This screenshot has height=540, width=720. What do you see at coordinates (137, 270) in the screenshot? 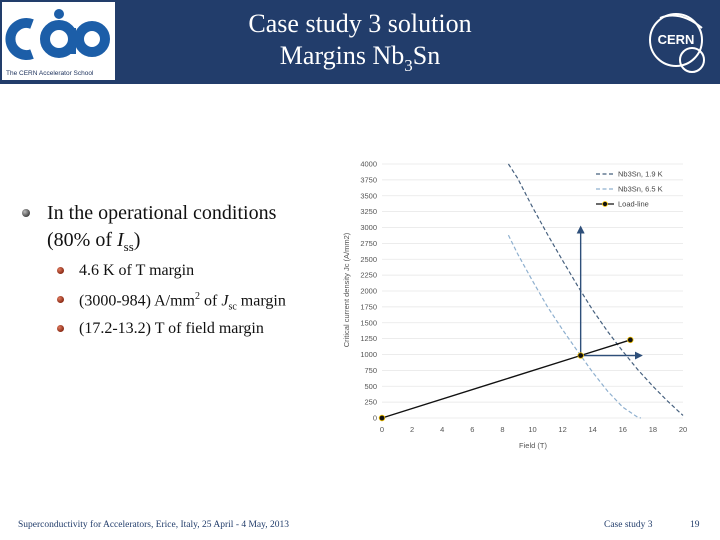
I see `sub-bullet-1-text: 4.6 K of T margin` at bounding box center [137, 270].